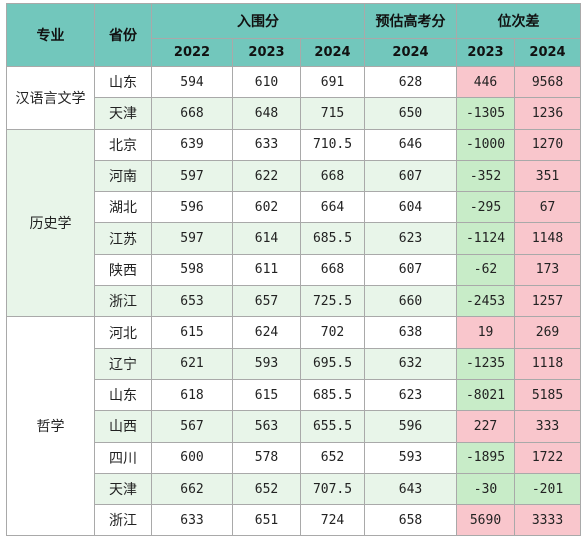 This screenshot has width=585, height=551. Describe the element at coordinates (294, 238) in the screenshot. I see `table-row: 江苏 597 614 685.5 623 -1124 1148` at that location.